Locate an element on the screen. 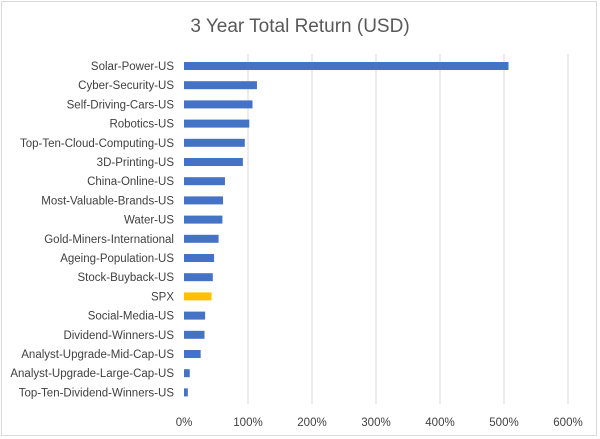 This screenshot has height=439, width=600. bar-china-online-us is located at coordinates (204, 181).